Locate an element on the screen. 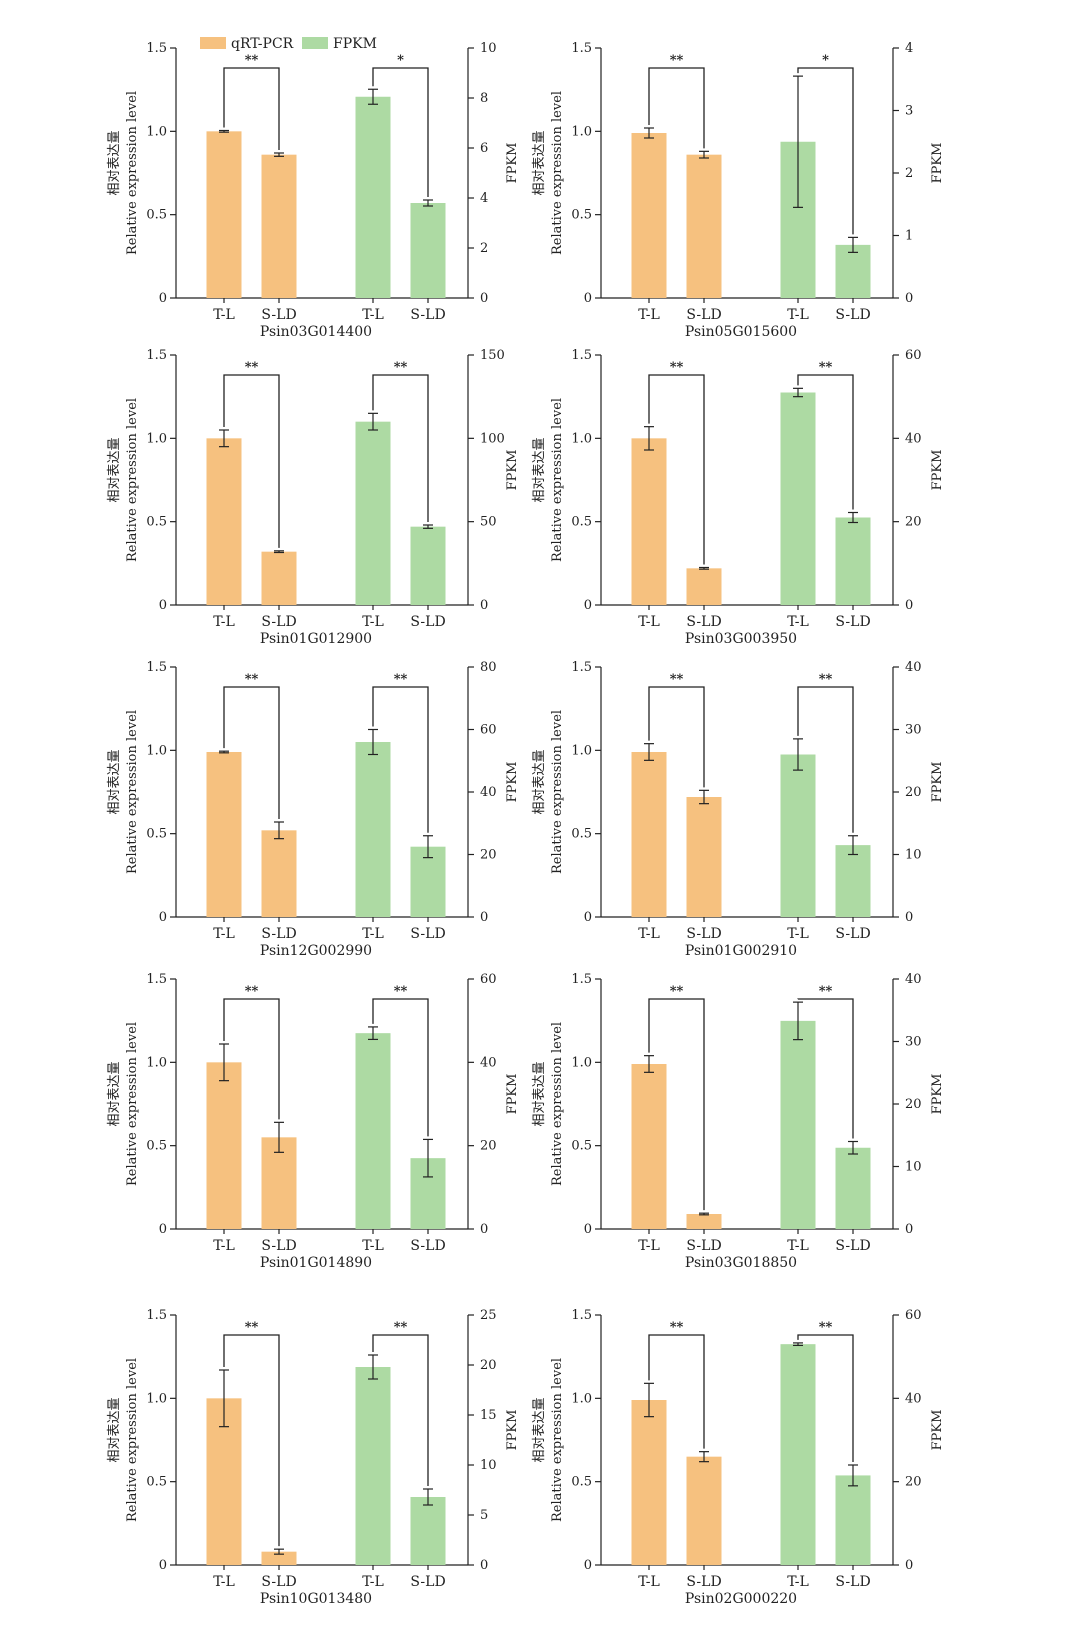 This screenshot has width=1080, height=1640. right-tick-label: 20 is located at coordinates (913, 1482).